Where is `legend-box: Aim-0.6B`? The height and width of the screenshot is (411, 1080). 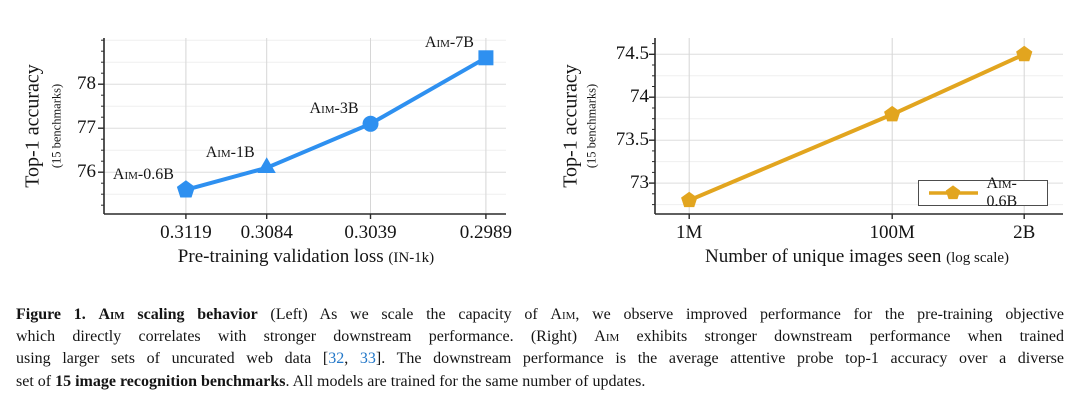 legend-box: Aim-0.6B is located at coordinates (983, 192).